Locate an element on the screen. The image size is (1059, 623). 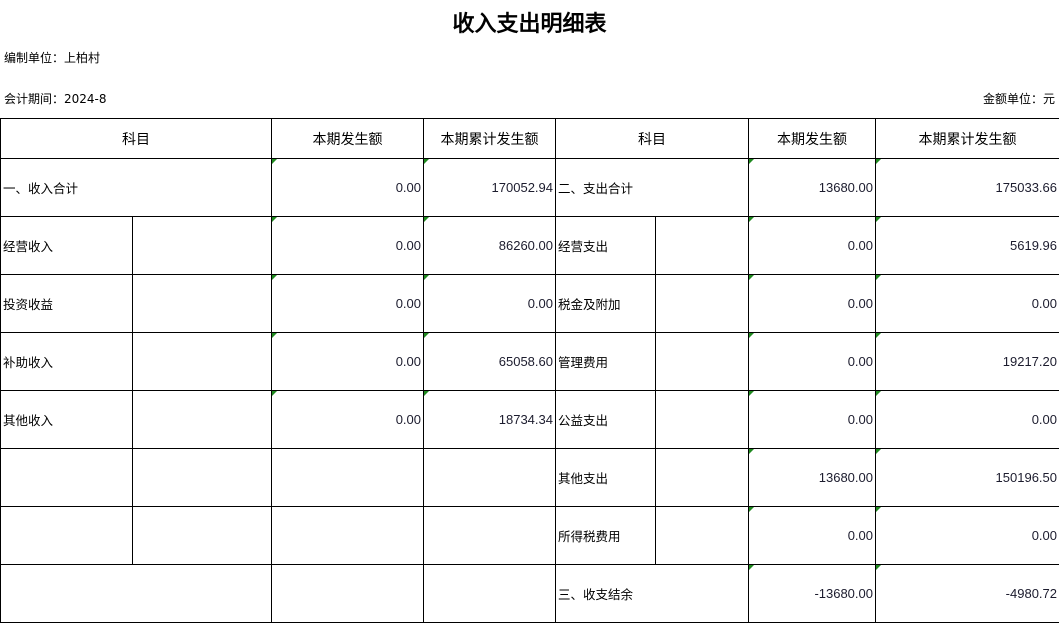
right-subject: 其他支出 is located at coordinates (605, 477).